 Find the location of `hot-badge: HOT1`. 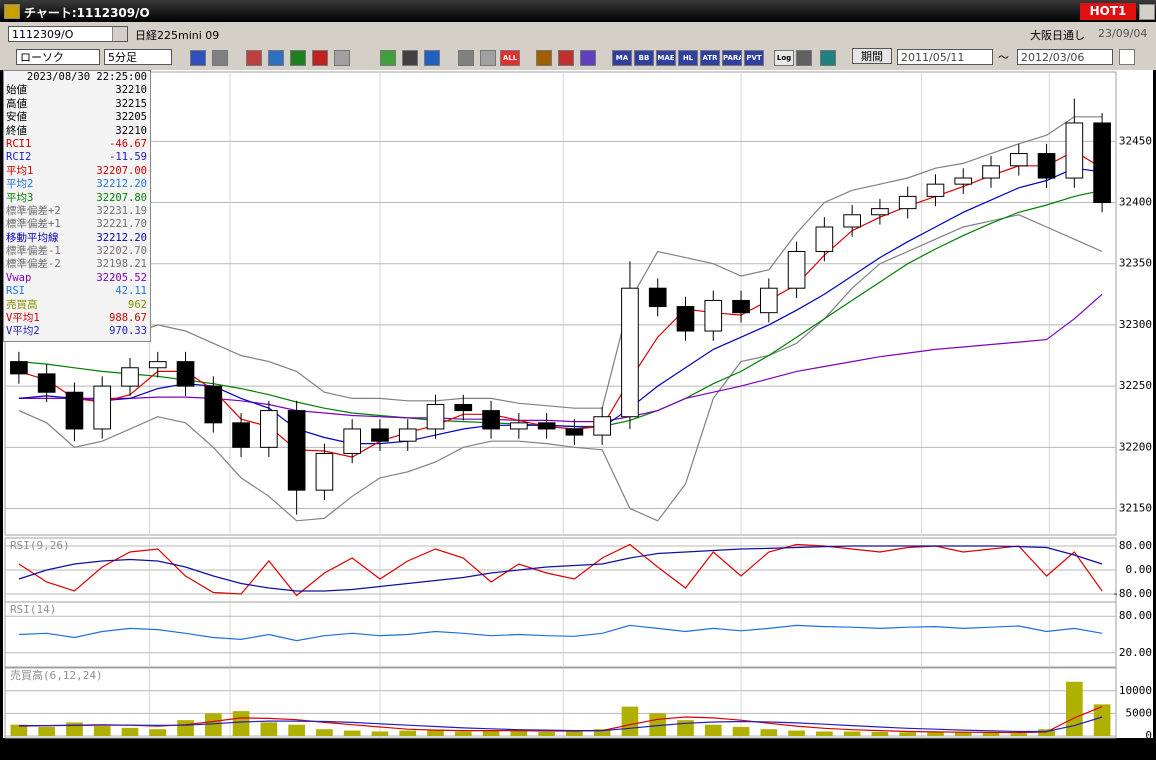

hot-badge: HOT1 is located at coordinates (1108, 11).